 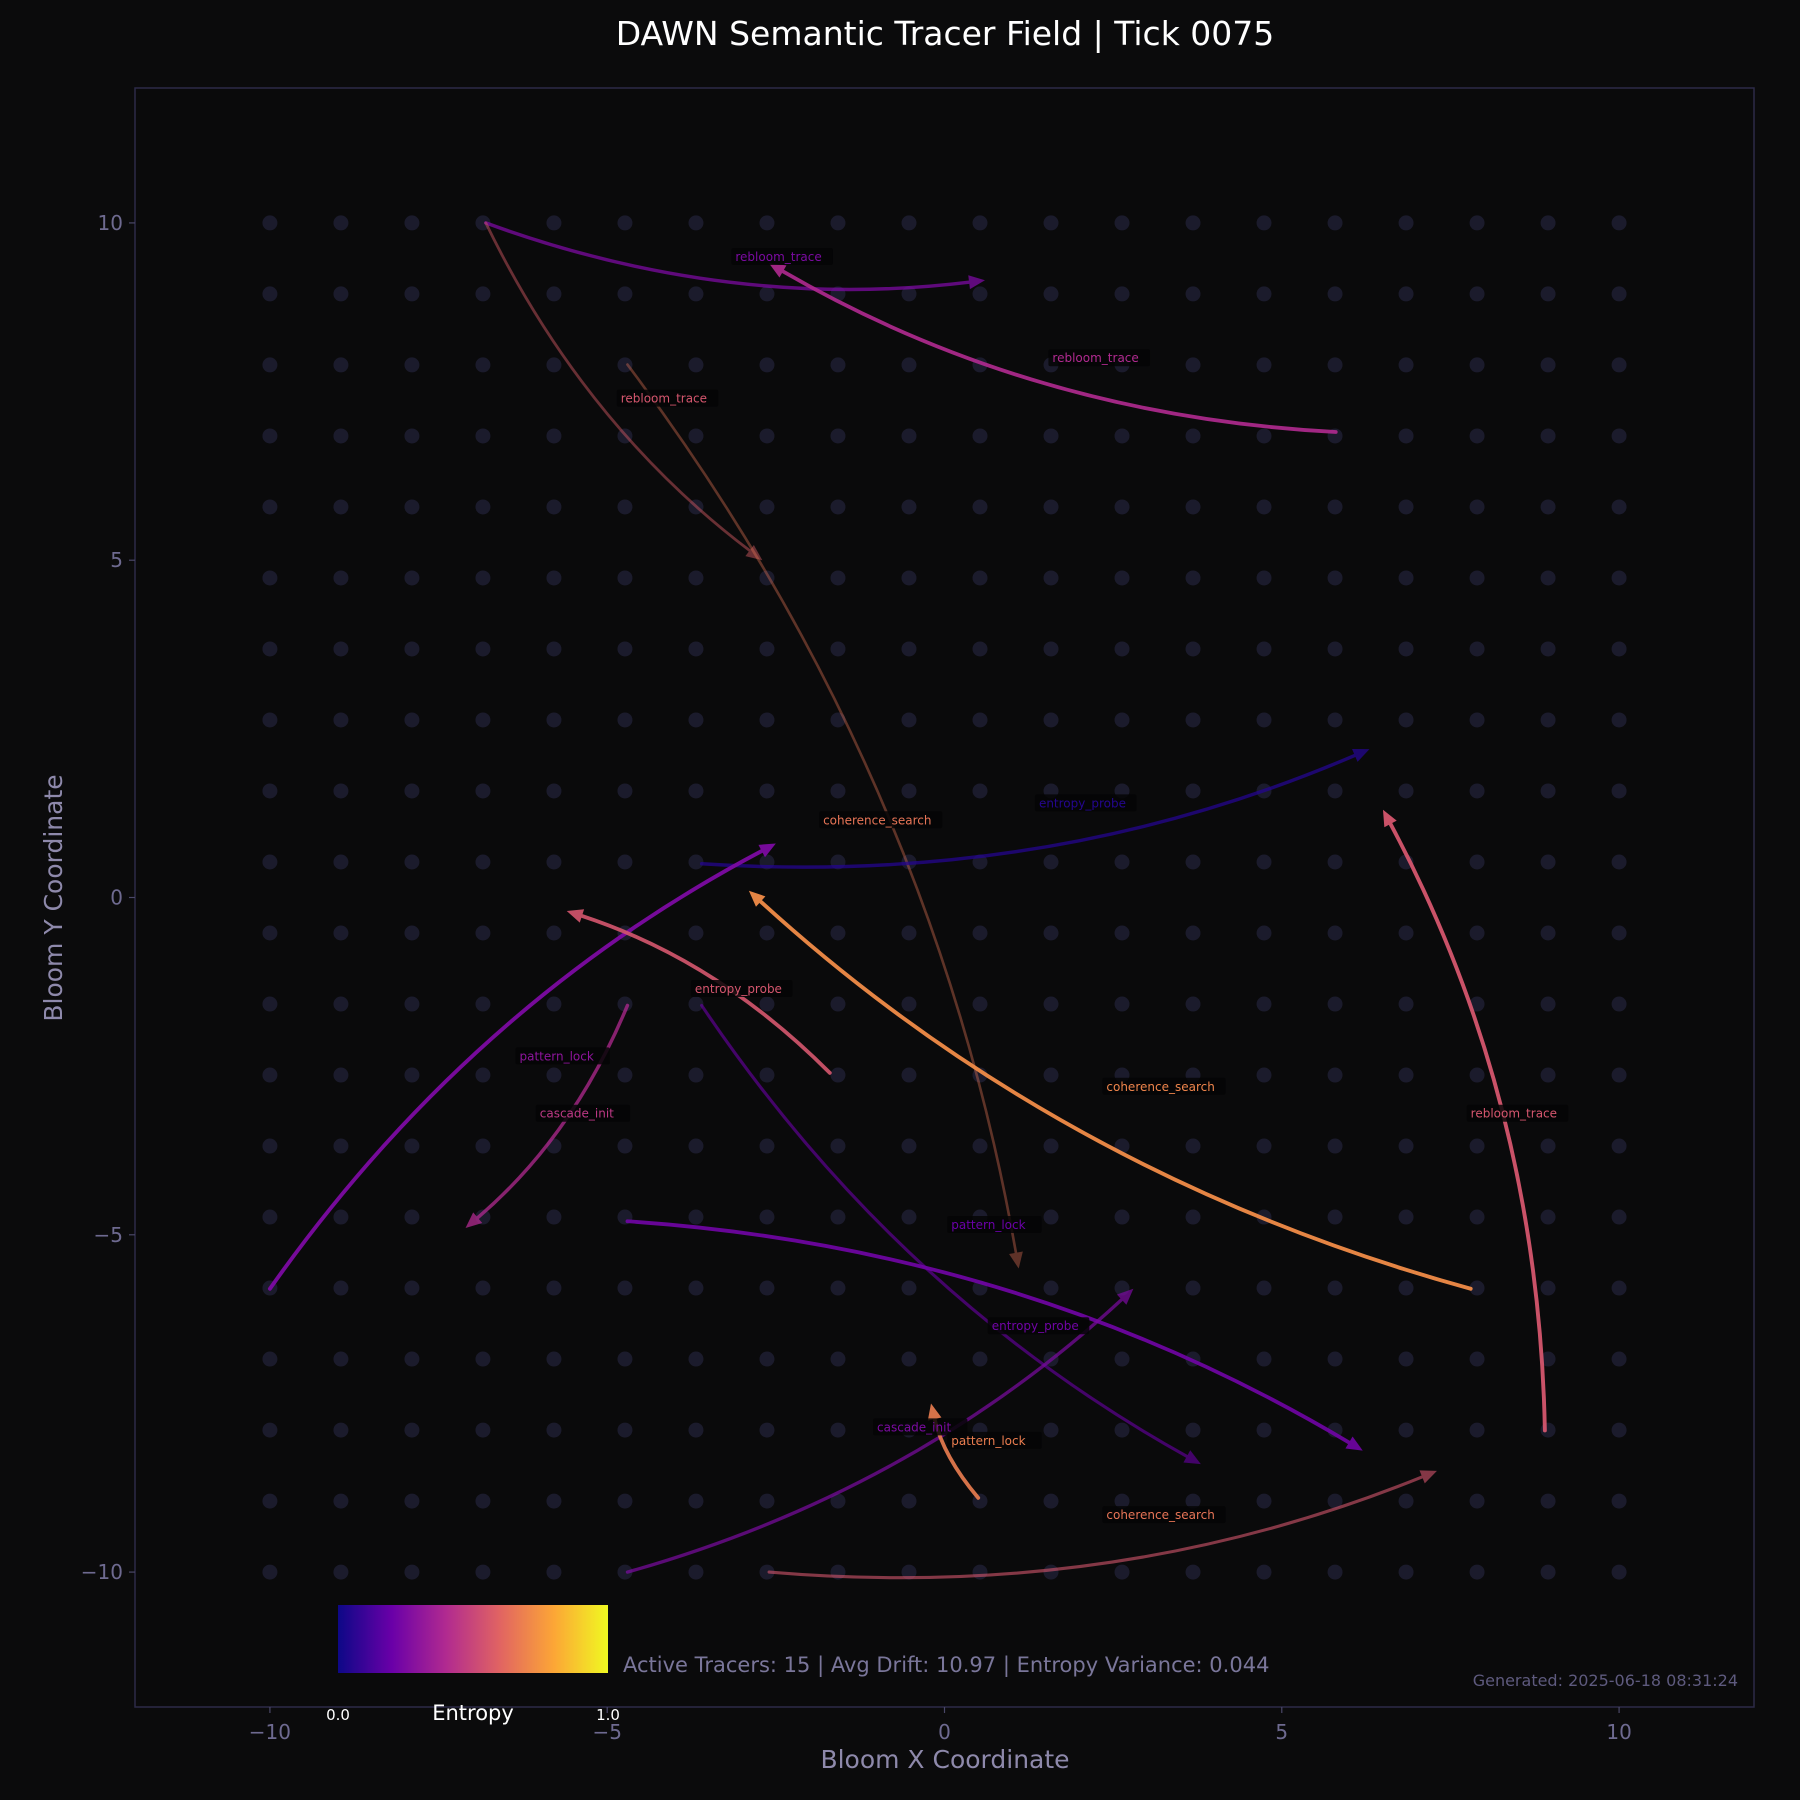 What do you see at coordinates (1160, 1087) in the screenshot?
I see `tracer-label-text: coherence_search` at bounding box center [1160, 1087].